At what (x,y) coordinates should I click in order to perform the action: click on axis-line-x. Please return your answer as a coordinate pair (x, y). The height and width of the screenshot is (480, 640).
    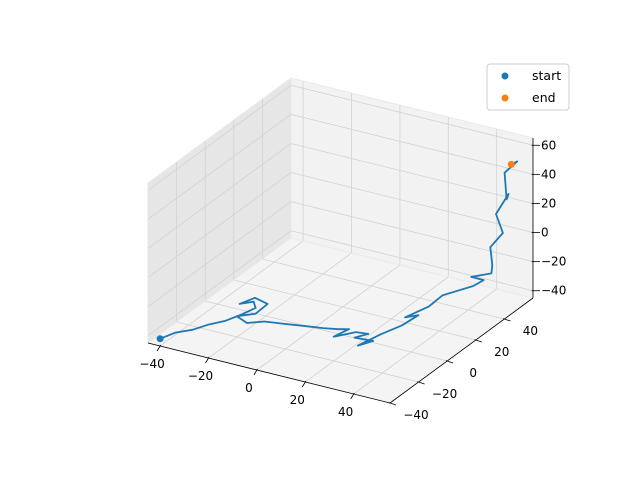
    Looking at the image, I should click on (269, 373).